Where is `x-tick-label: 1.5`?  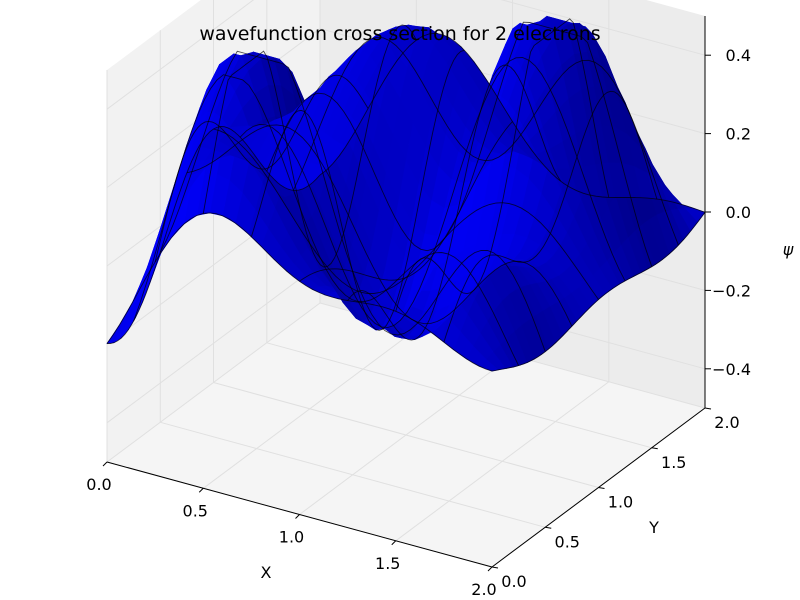
x-tick-label: 1.5 is located at coordinates (387, 563).